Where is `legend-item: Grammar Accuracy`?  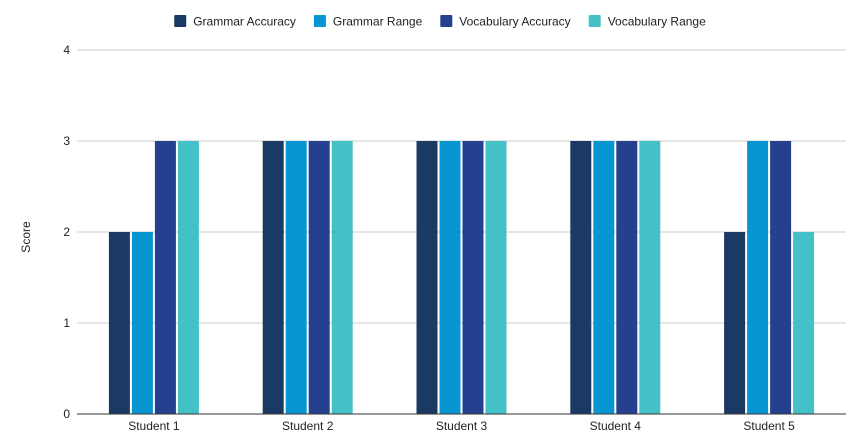 legend-item: Grammar Accuracy is located at coordinates (235, 22).